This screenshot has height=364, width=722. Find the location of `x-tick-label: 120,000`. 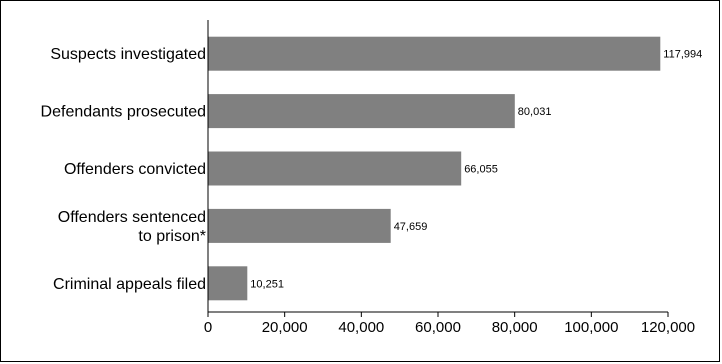

x-tick-label: 120,000 is located at coordinates (668, 327).